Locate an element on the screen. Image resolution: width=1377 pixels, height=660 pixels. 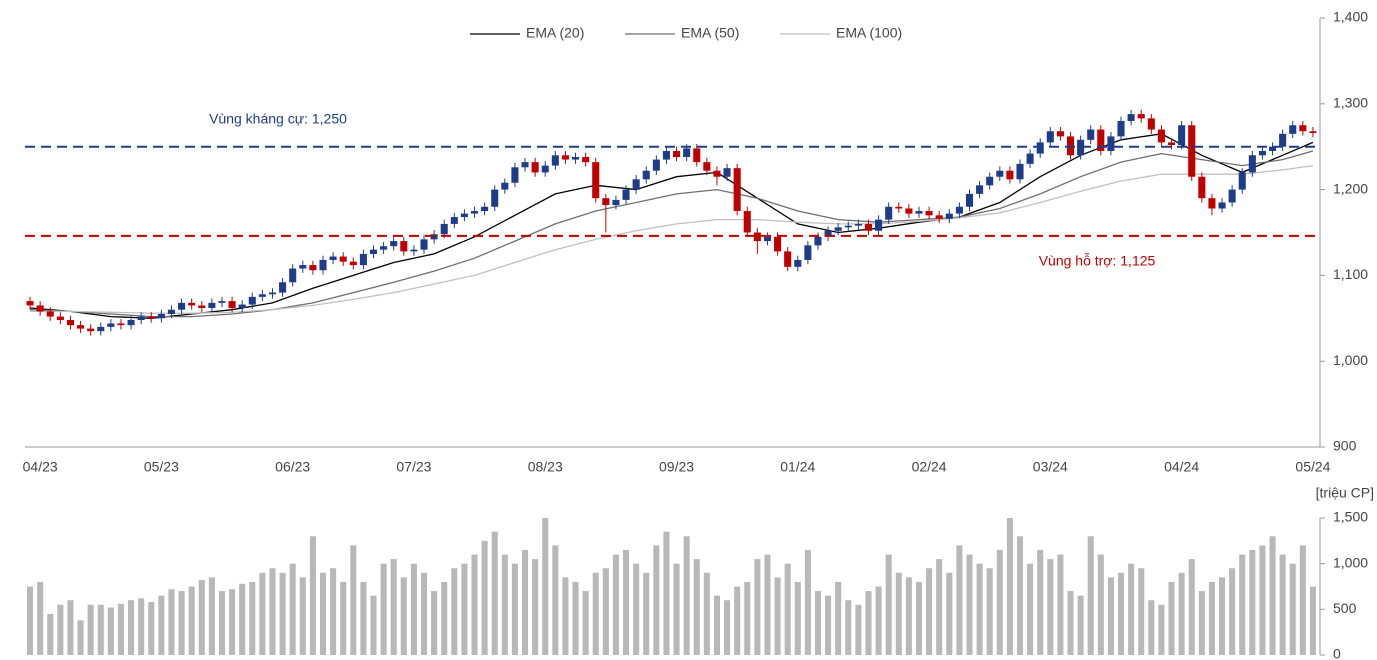
x-tick-label: 02/24 is located at coordinates (929, 467).